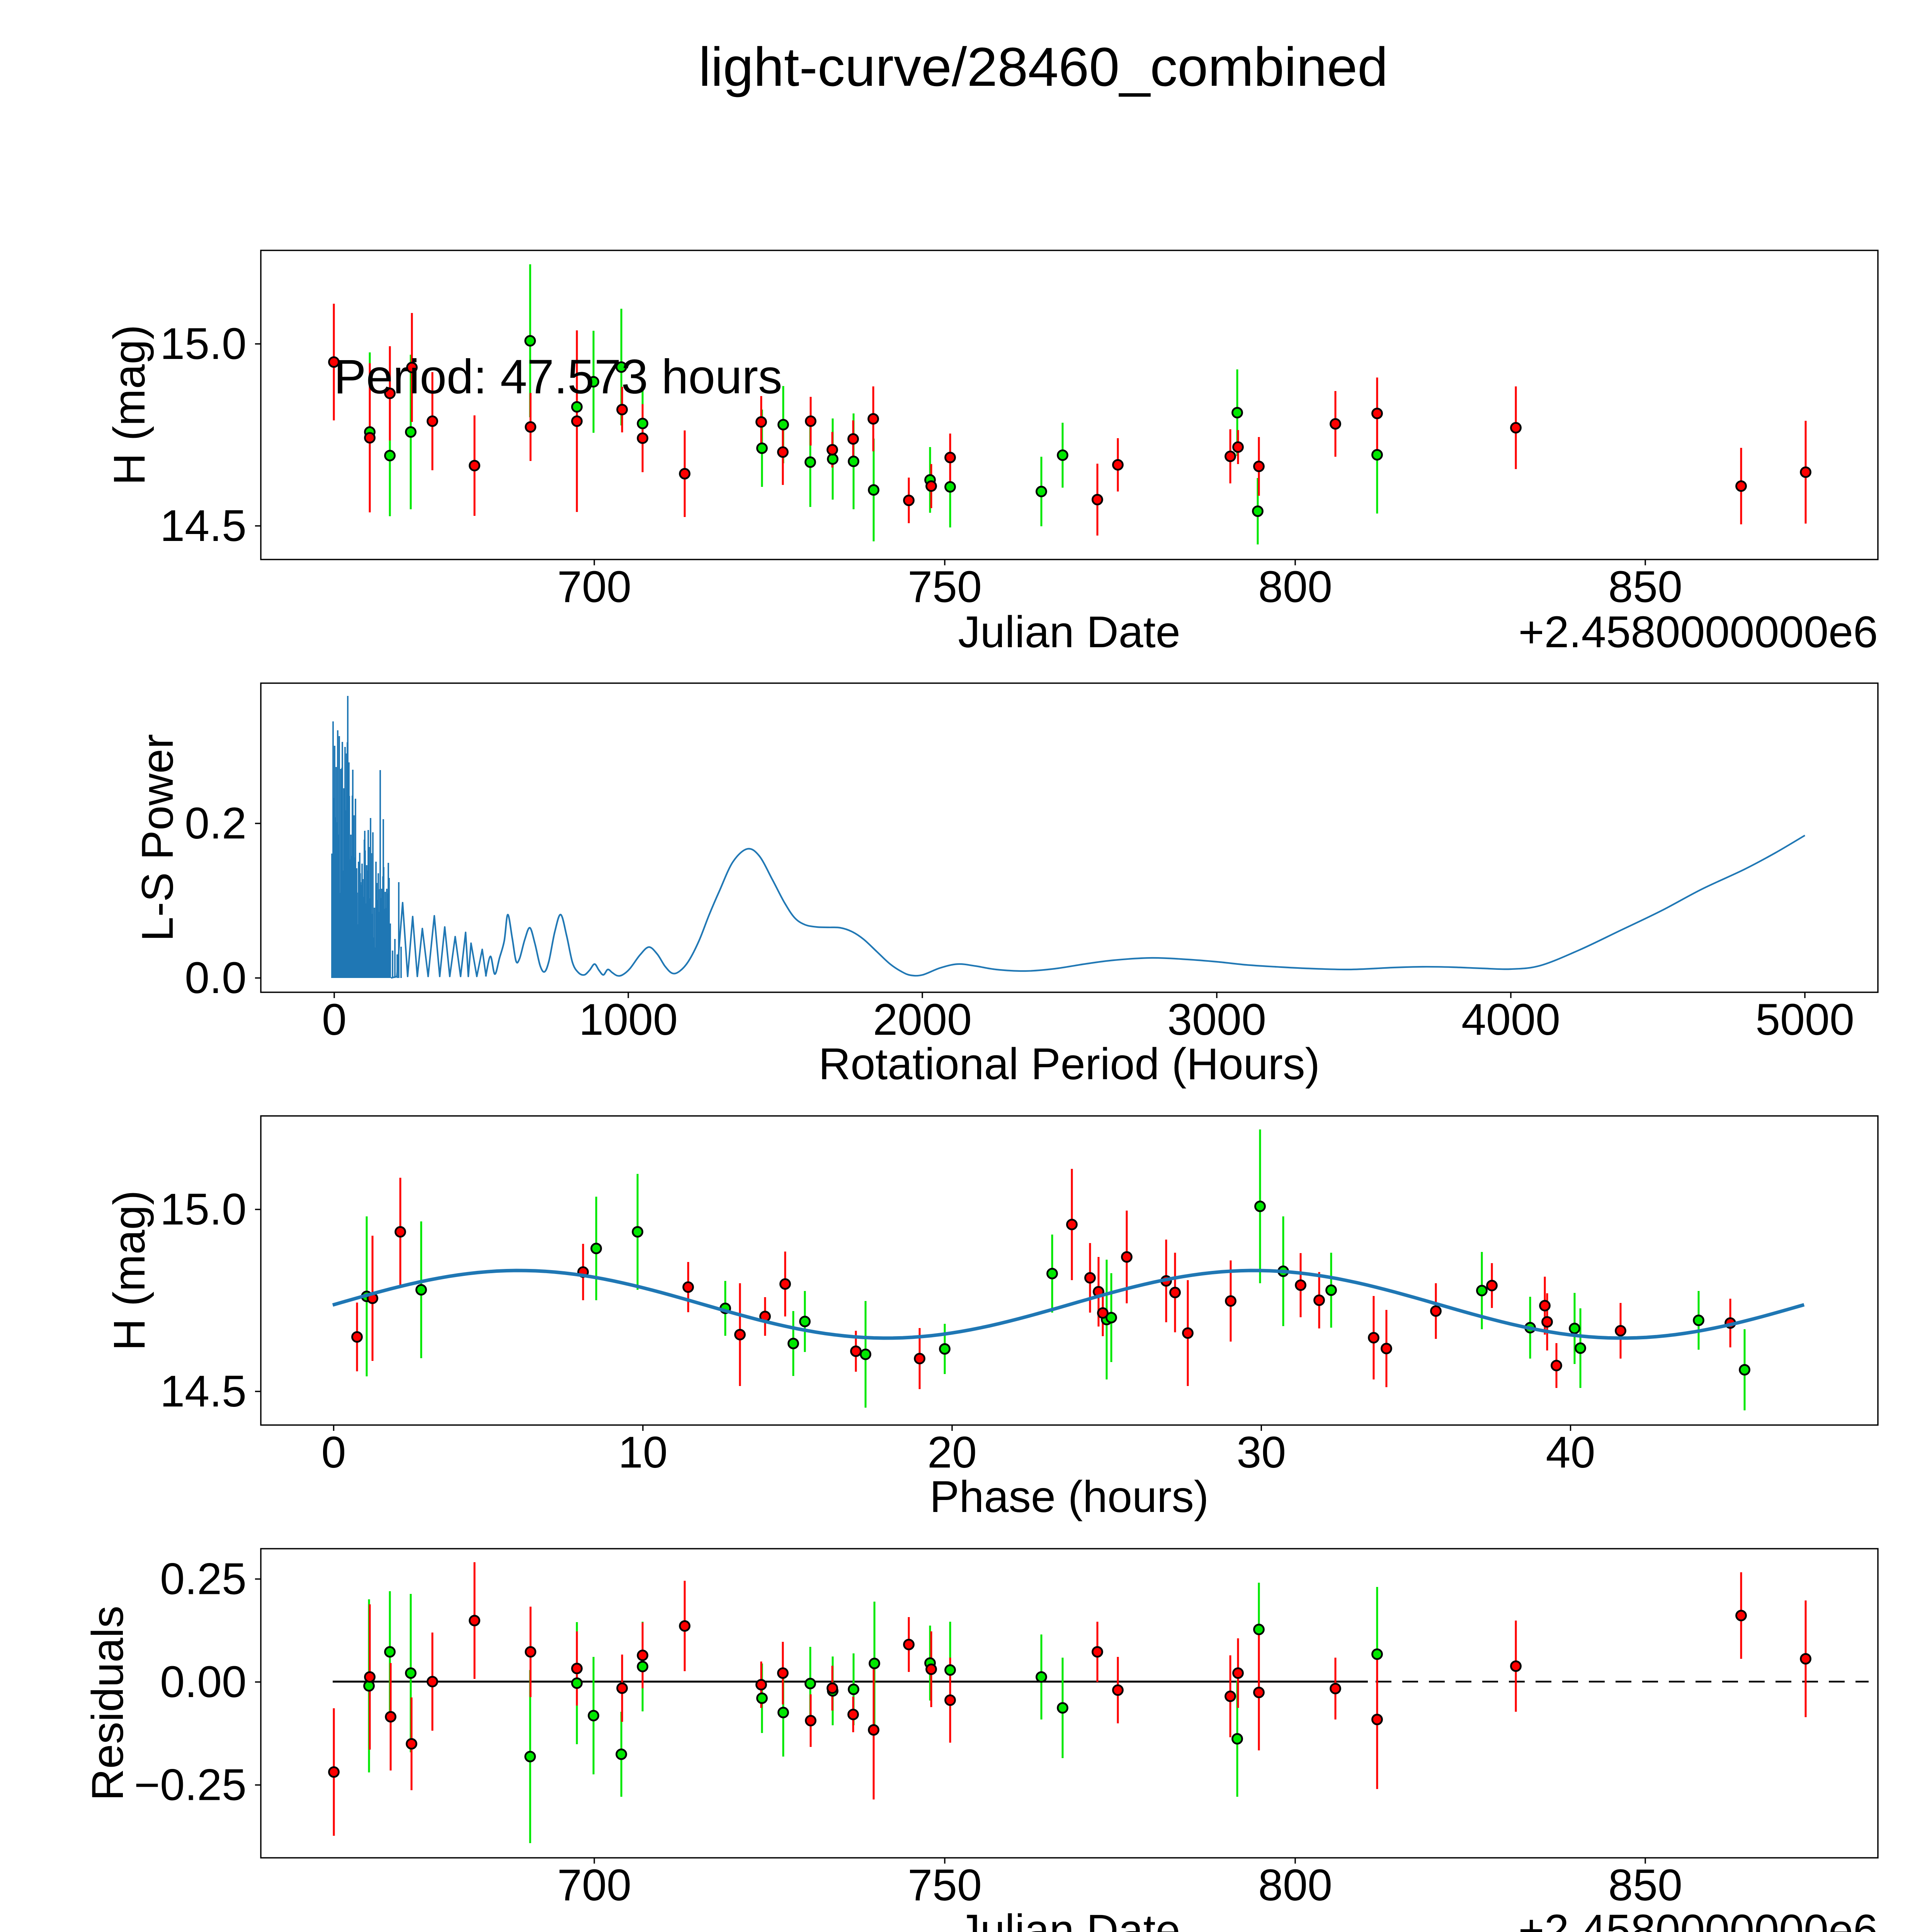  I want to click on svg-text: 5000, so click(1804, 1020).